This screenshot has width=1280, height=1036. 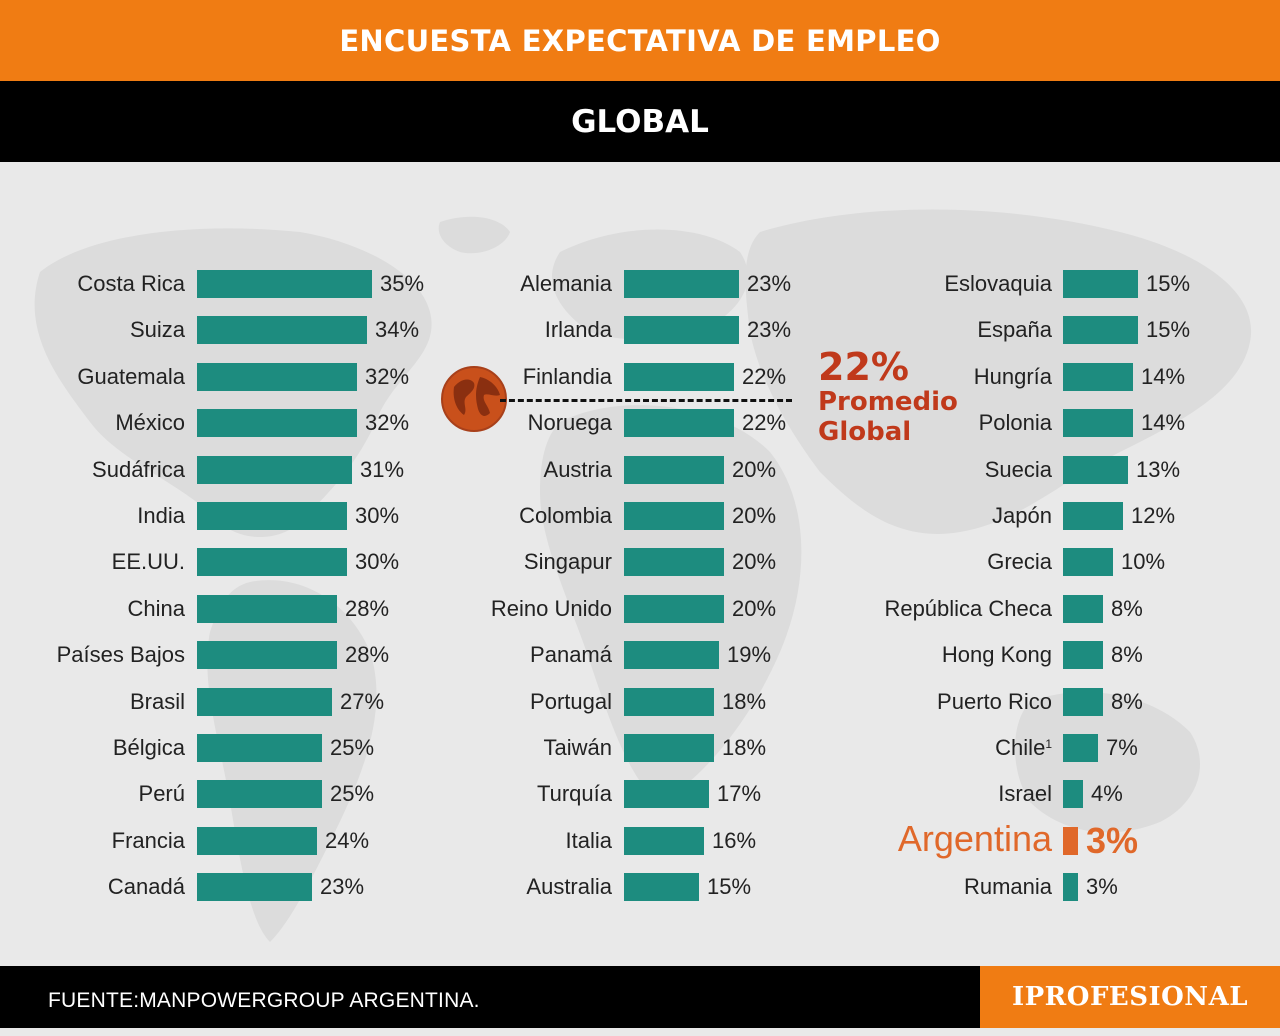 I want to click on brand-name: IPROFESIONAL, so click(x=1130, y=997).